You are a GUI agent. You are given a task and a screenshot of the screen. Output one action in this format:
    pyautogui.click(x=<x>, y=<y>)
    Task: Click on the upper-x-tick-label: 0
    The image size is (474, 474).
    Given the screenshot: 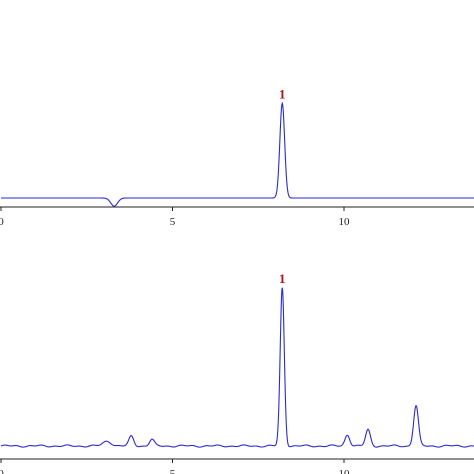 What is the action you would take?
    pyautogui.click(x=2, y=222)
    